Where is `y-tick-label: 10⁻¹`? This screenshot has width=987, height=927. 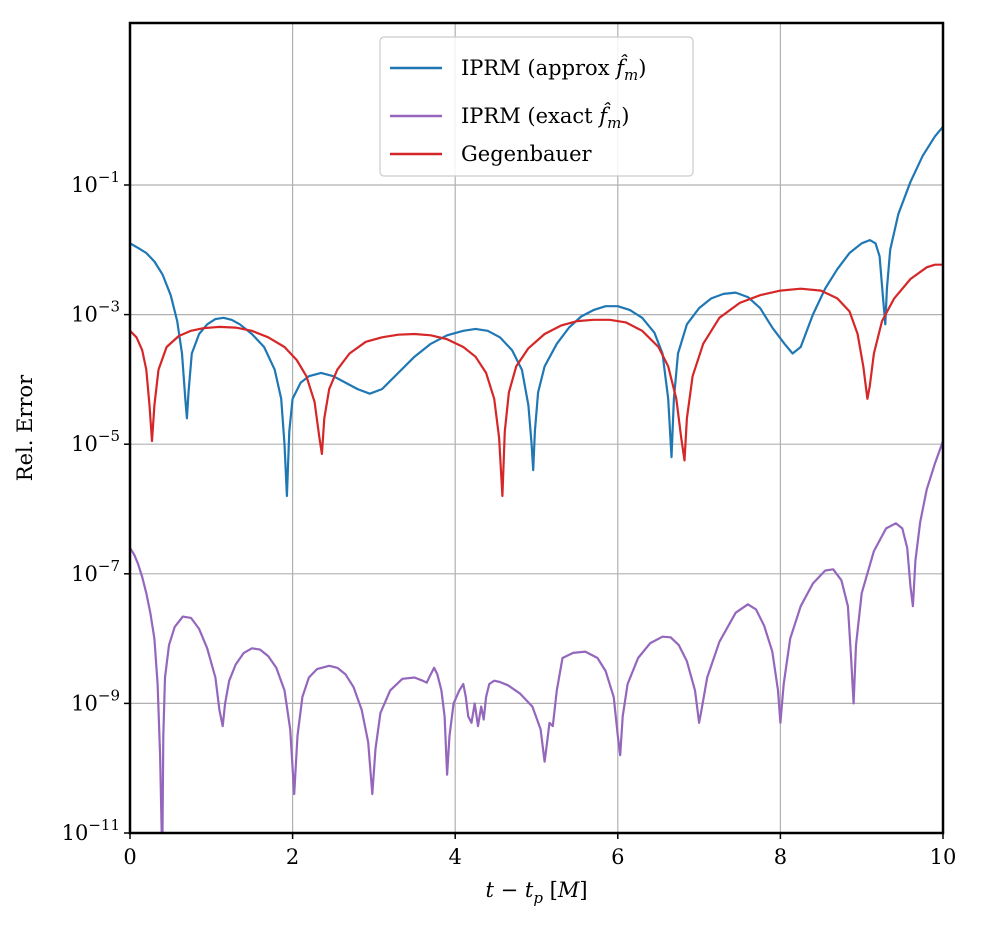
y-tick-label: 10⁻¹ is located at coordinates (95, 182).